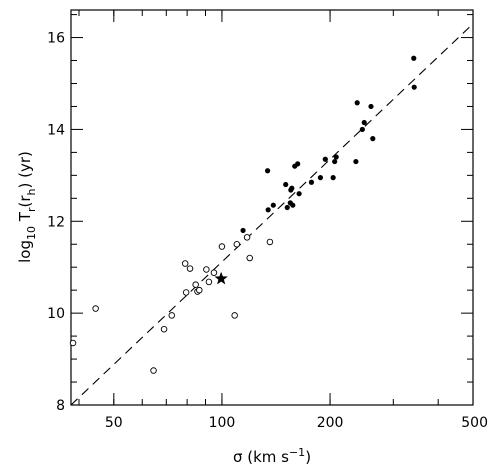 Image resolution: width=498 pixels, height=471 pixels. I want to click on y-tick-label: 16, so click(56, 39).